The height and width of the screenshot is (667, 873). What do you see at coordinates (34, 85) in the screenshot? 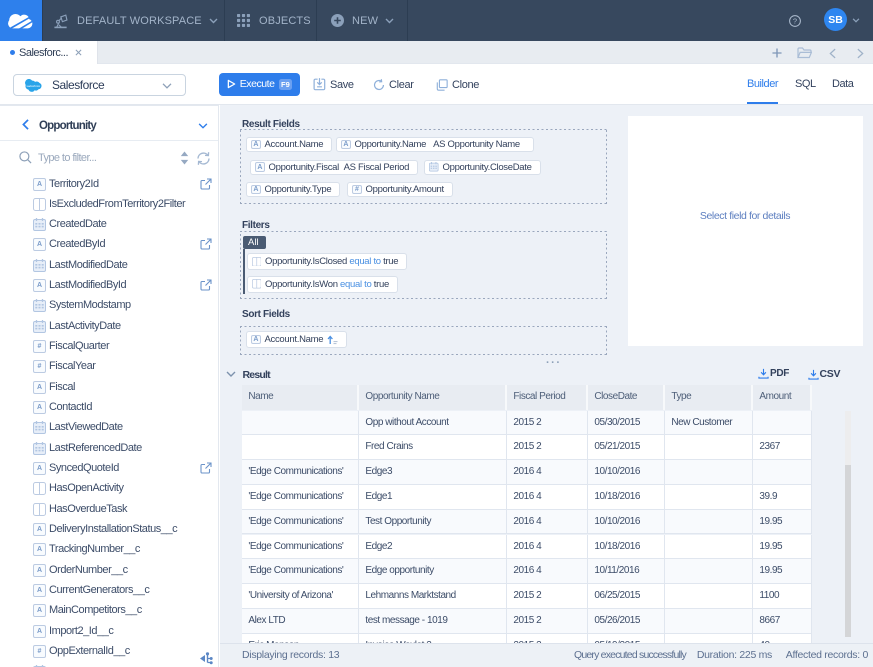
I see `svg-text: salesforce` at bounding box center [34, 85].